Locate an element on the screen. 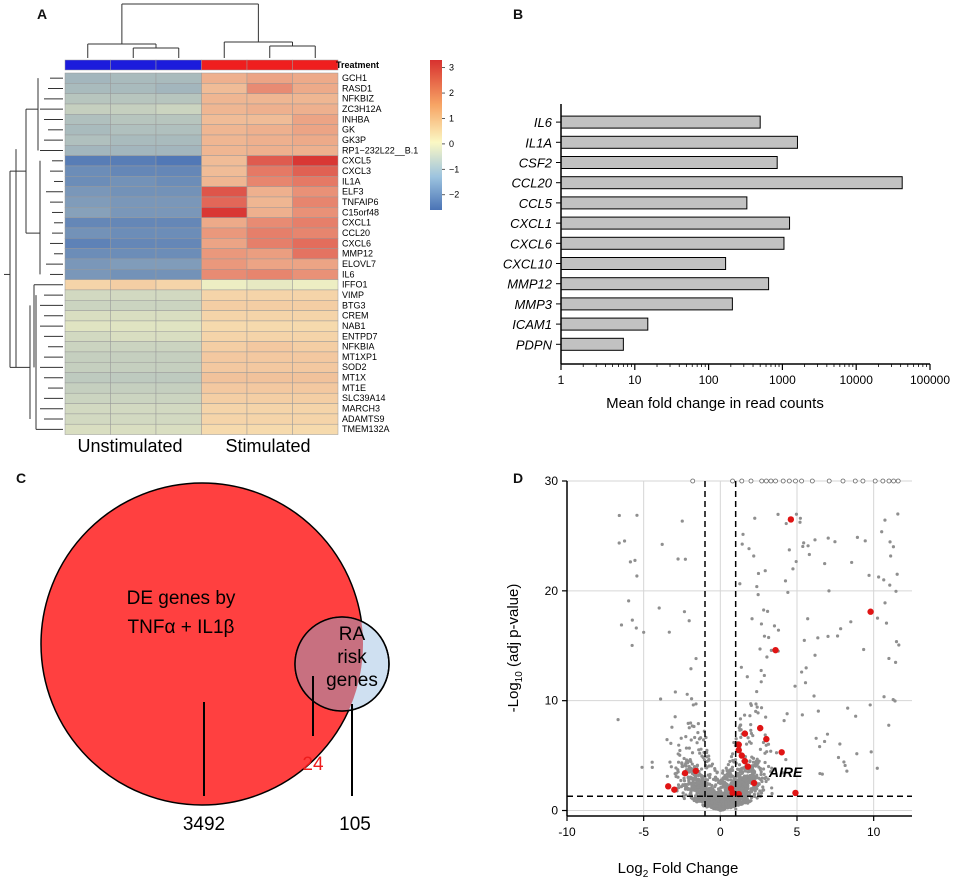 Image resolution: width=957 pixels, height=883 pixels. category-label: CXCL6 is located at coordinates (531, 243).